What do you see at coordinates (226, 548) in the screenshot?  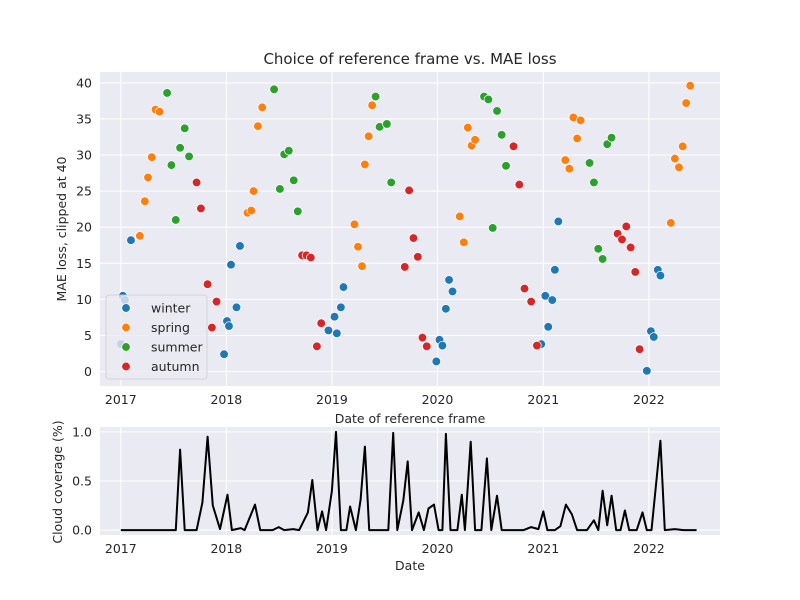 I see `cloud-x-tick-label: 2018` at bounding box center [226, 548].